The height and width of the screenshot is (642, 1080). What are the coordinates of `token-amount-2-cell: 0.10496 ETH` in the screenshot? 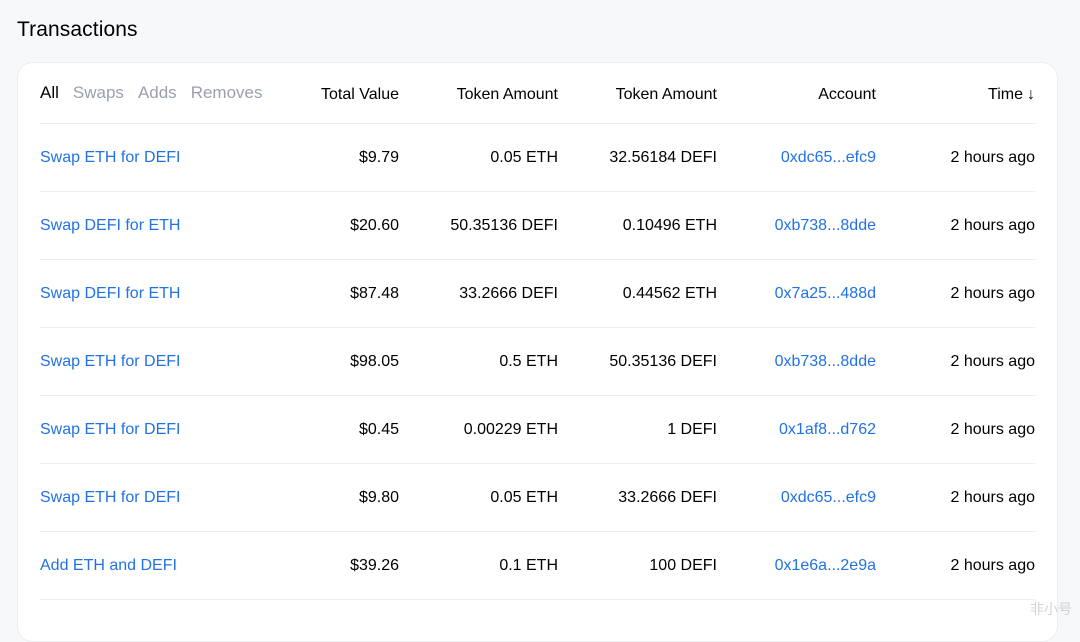 It's located at (669, 225).